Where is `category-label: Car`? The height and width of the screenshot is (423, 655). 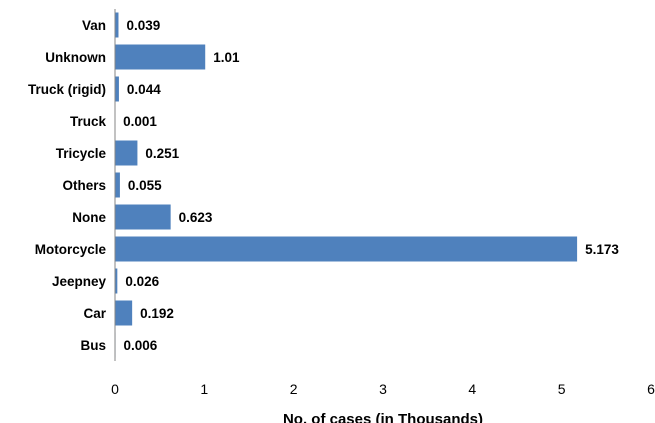
category-label: Car is located at coordinates (94, 313).